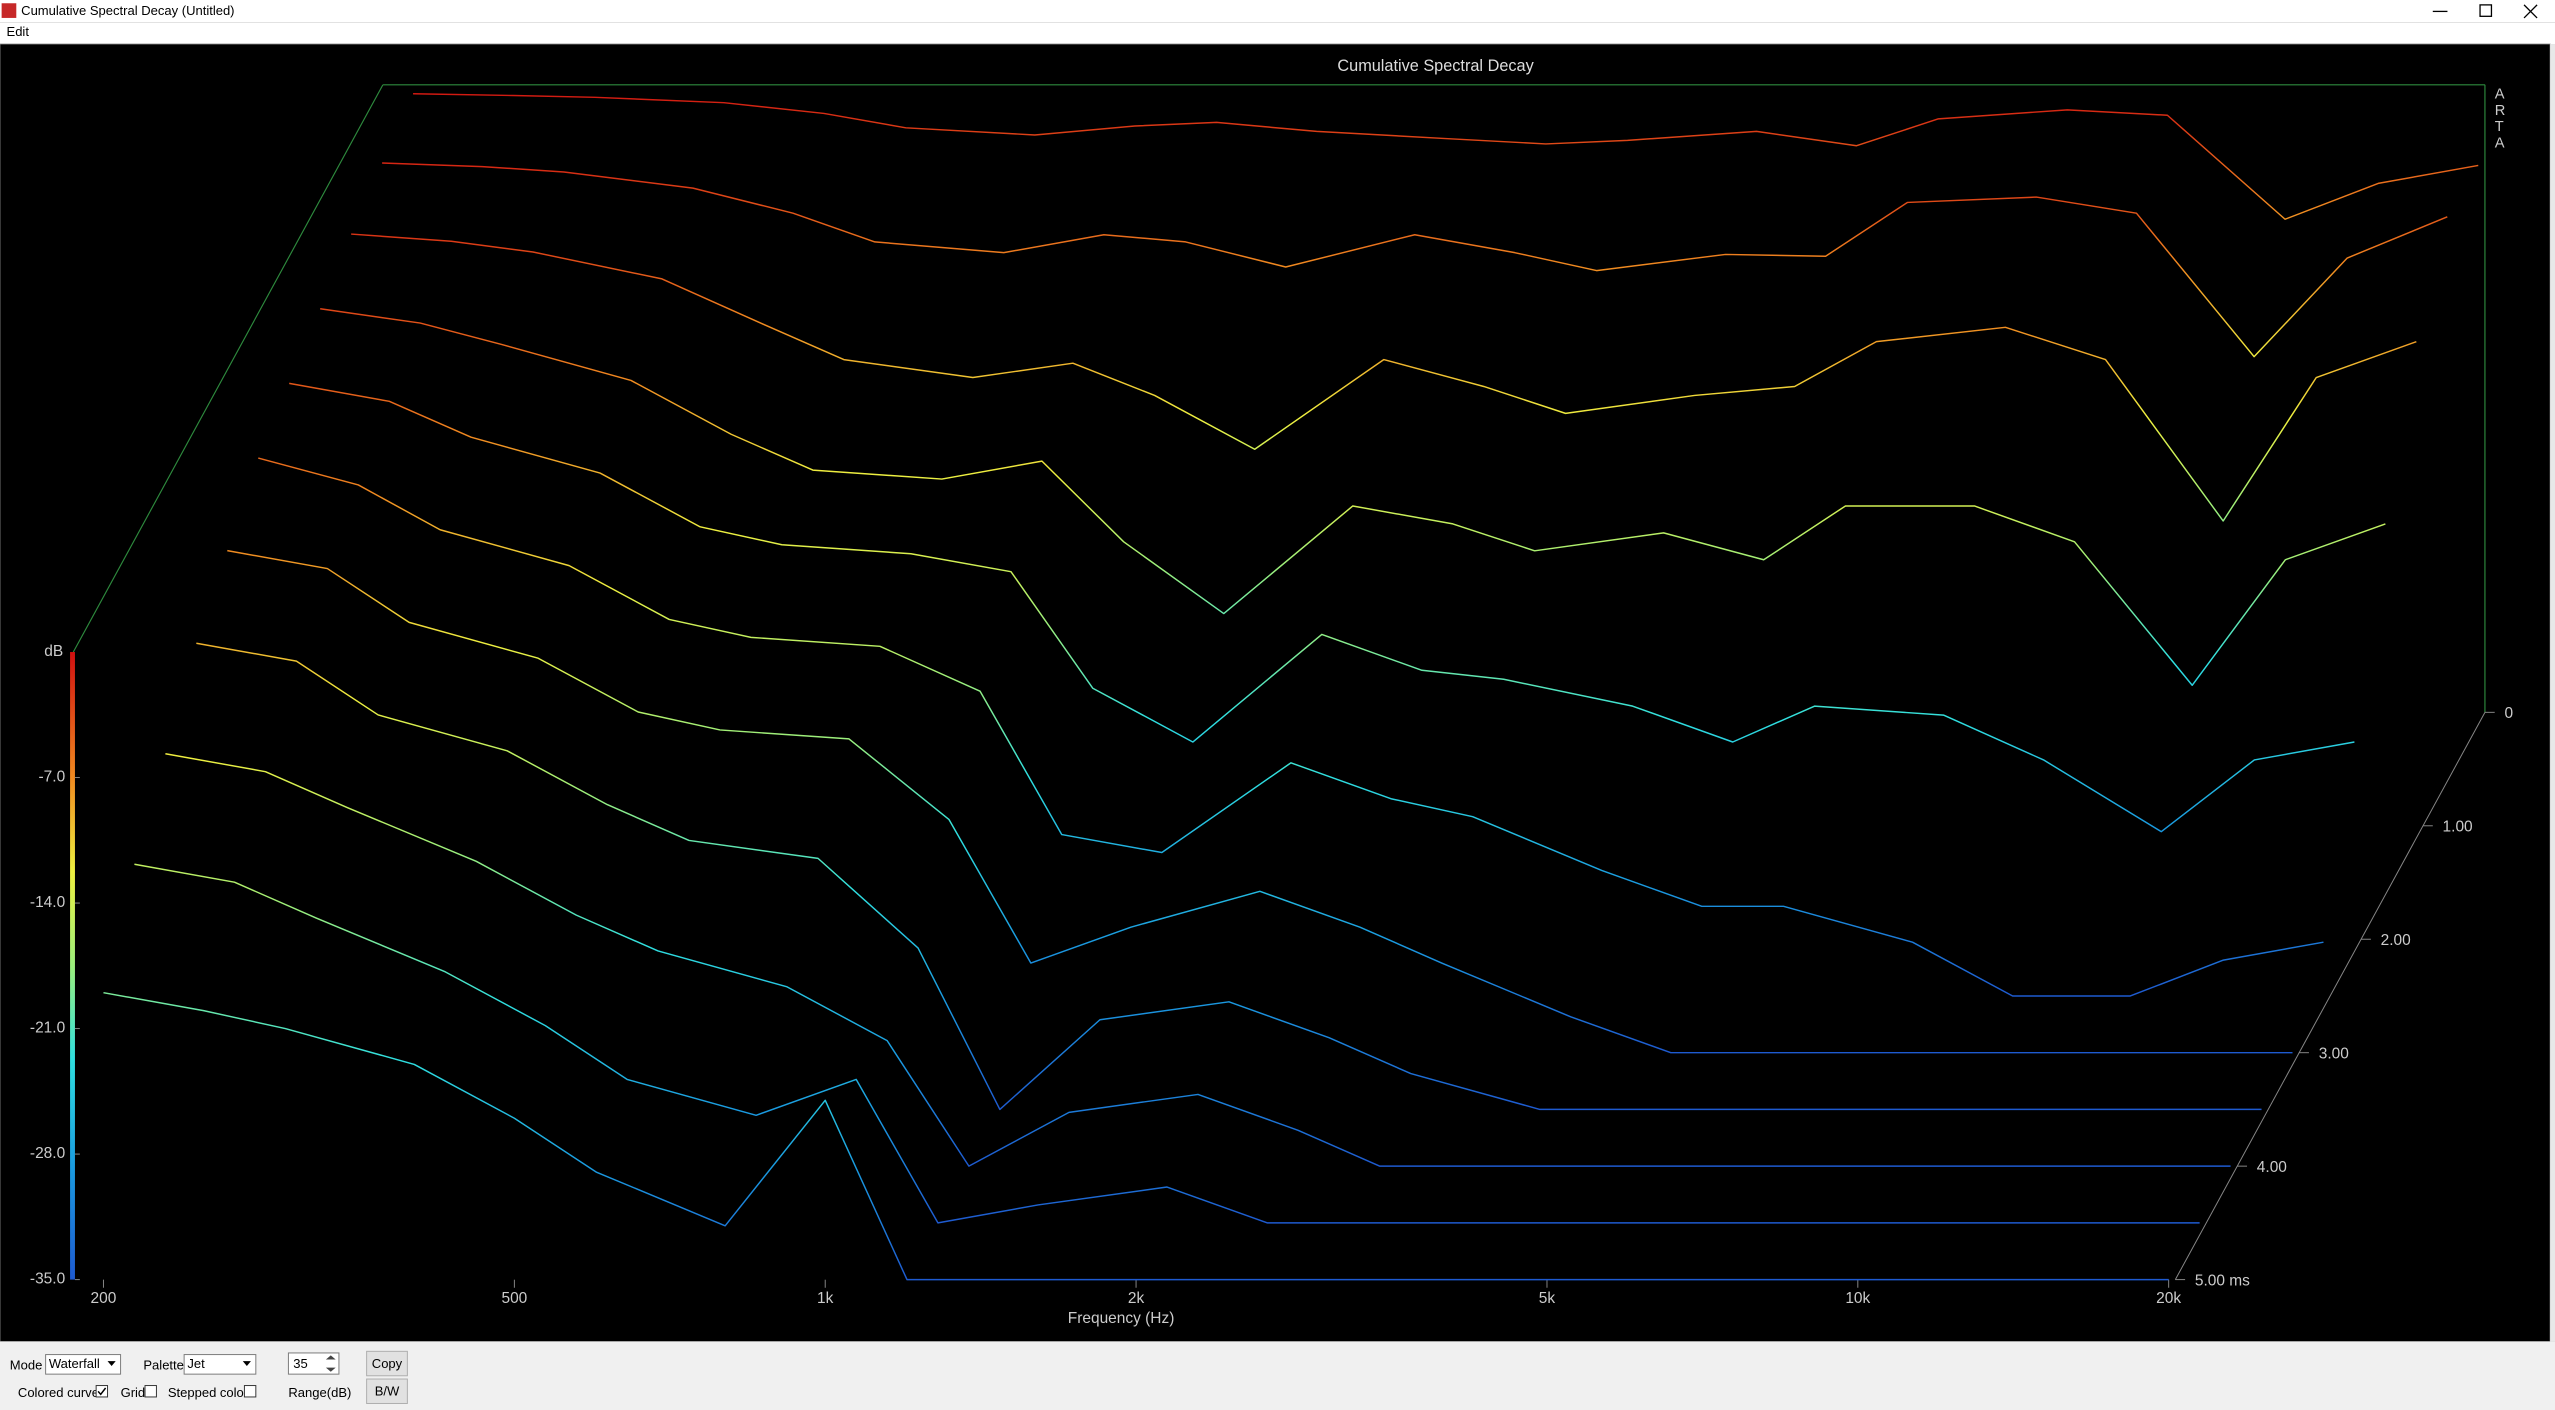 This screenshot has width=2555, height=1410. I want to click on app-icon, so click(9, 10).